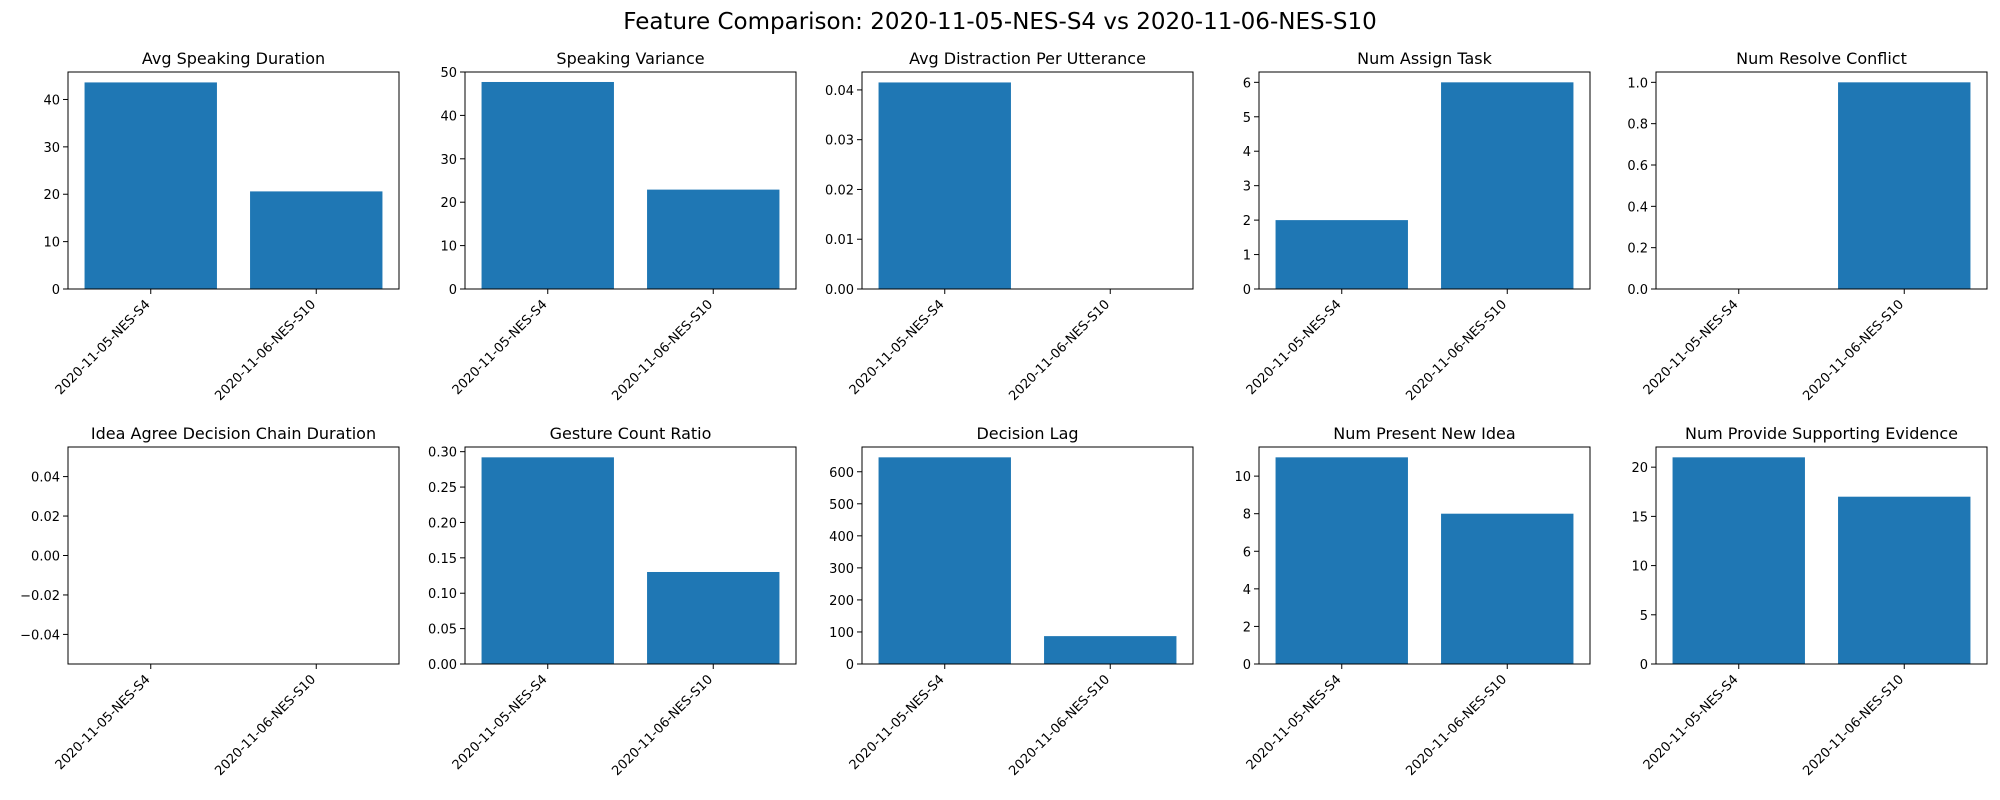  I want to click on y-tick-label: −0.04, so click(40, 635).